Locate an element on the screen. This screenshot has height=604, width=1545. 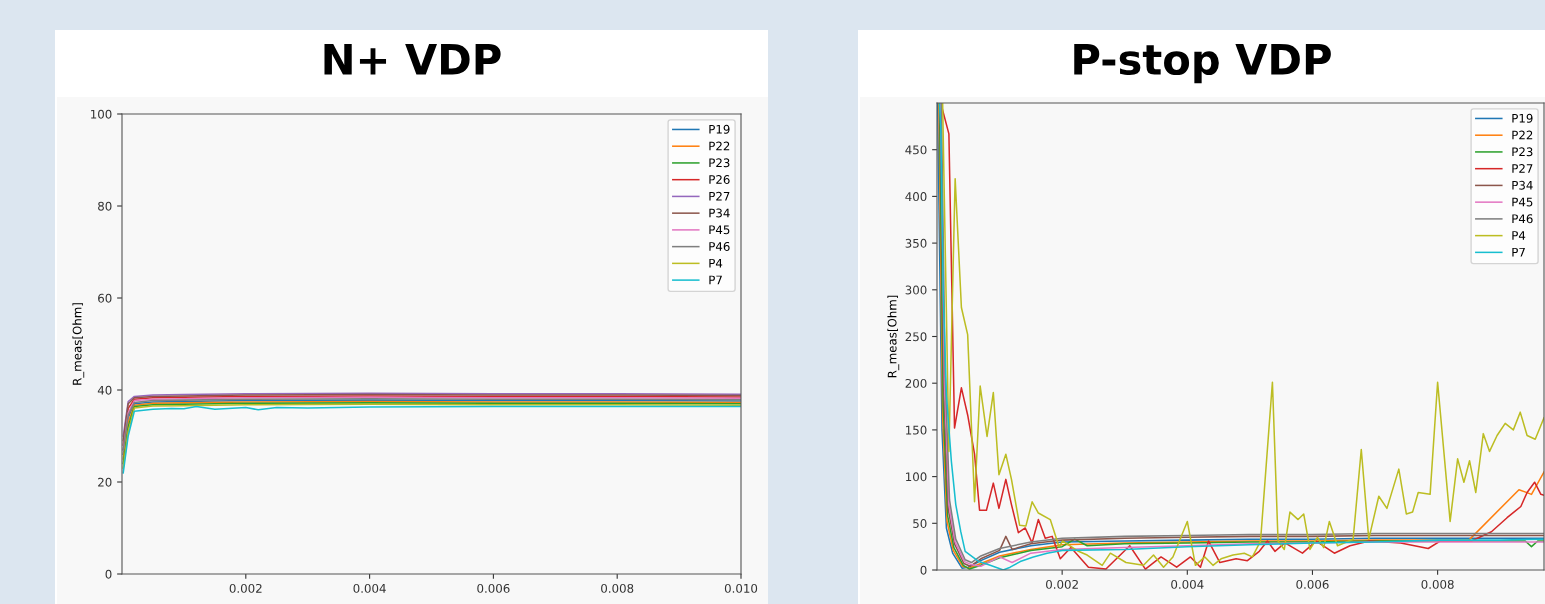
chart-title: N+ VDP is located at coordinates (412, 59).